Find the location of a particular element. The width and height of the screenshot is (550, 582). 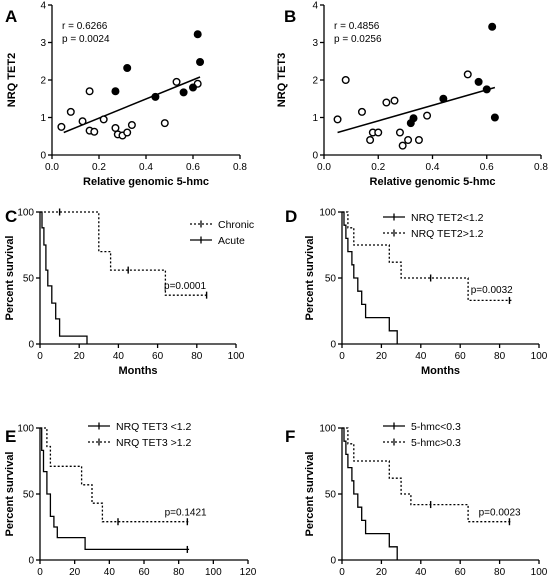

legend-label: Chronic is located at coordinates (236, 225).